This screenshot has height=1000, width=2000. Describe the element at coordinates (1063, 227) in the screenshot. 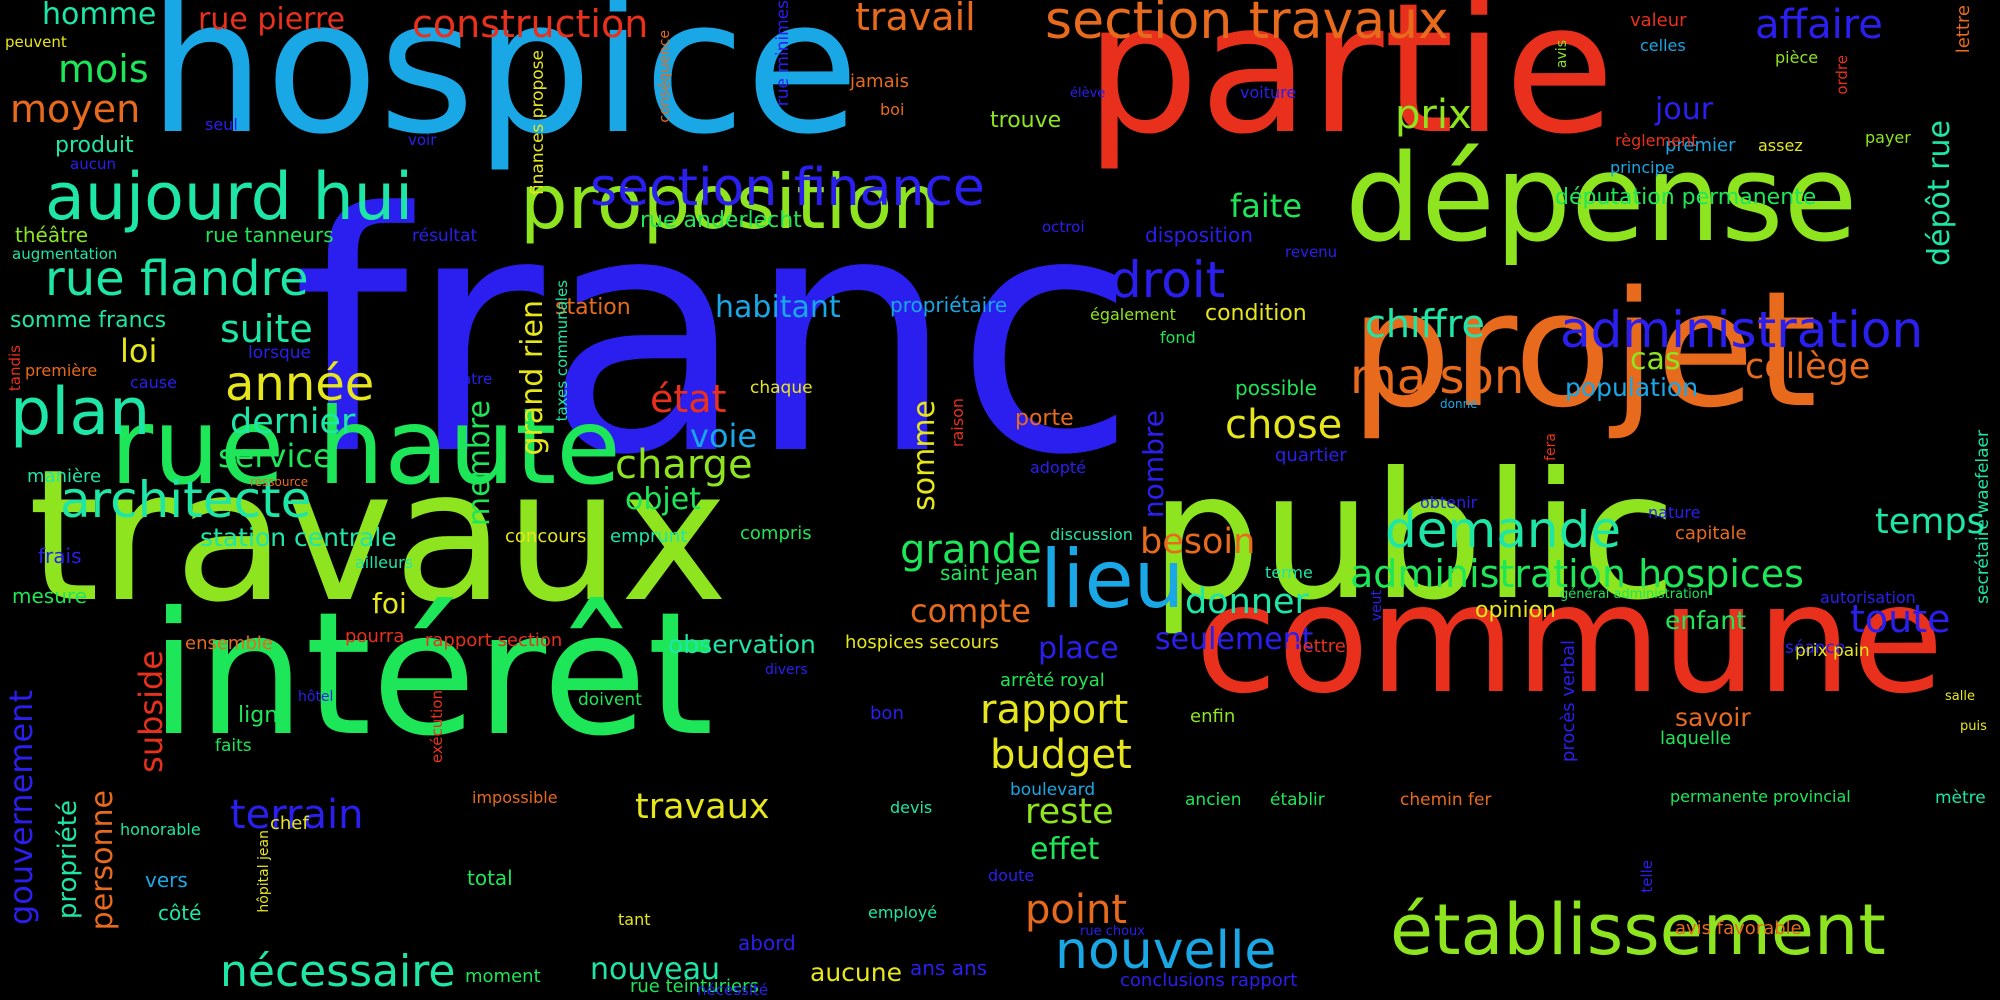

I see `cloud-word: octroi` at that location.